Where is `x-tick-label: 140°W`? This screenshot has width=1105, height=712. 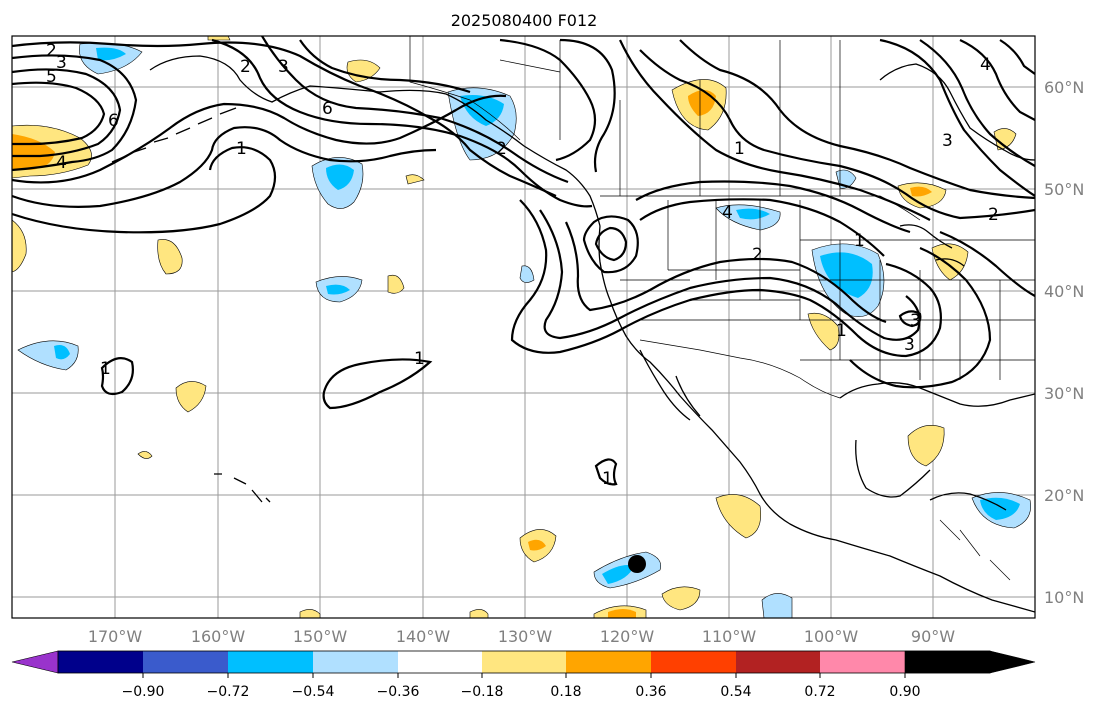 x-tick-label: 140°W is located at coordinates (423, 636).